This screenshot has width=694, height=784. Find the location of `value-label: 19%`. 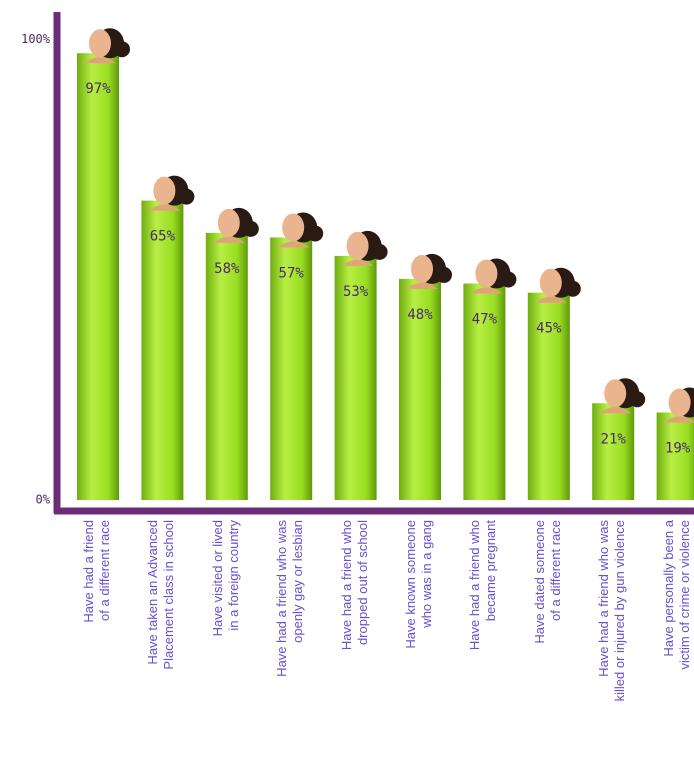

value-label: 19% is located at coordinates (678, 448).